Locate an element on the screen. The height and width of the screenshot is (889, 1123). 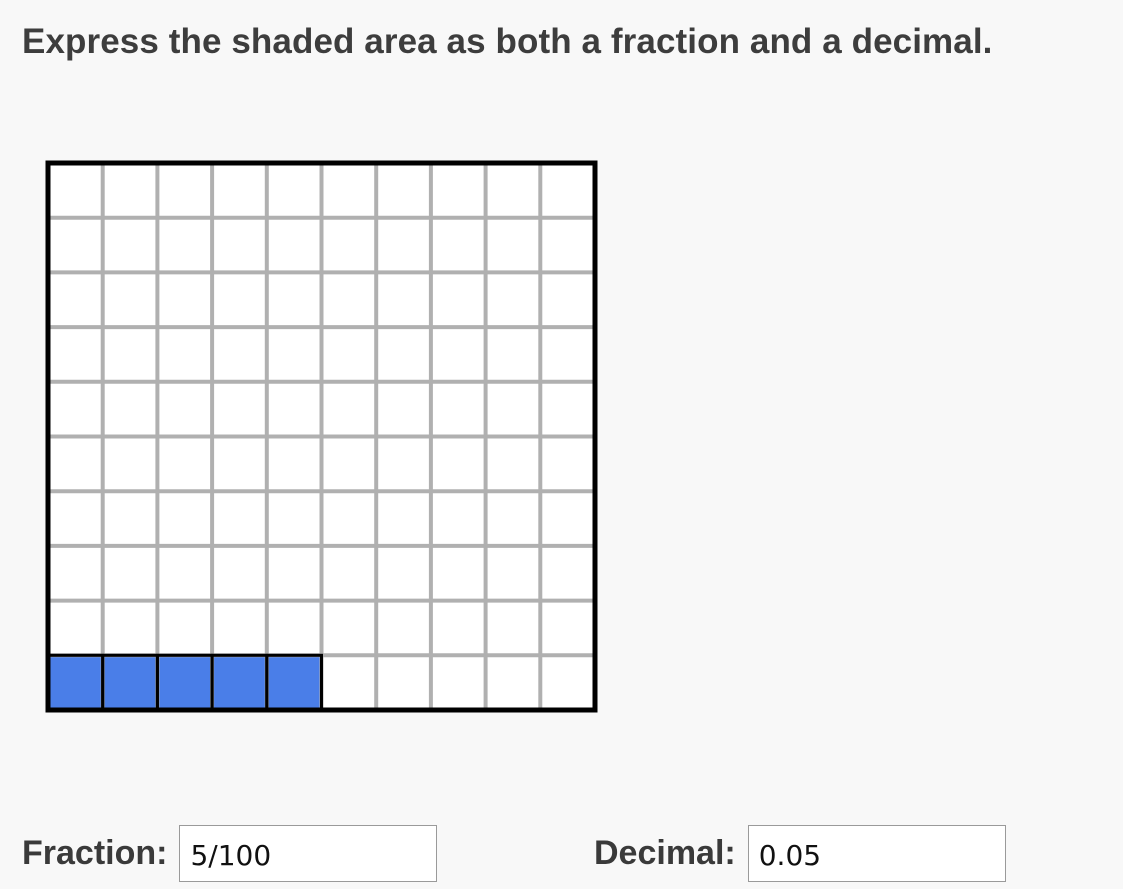
fraction-input is located at coordinates (308, 853).